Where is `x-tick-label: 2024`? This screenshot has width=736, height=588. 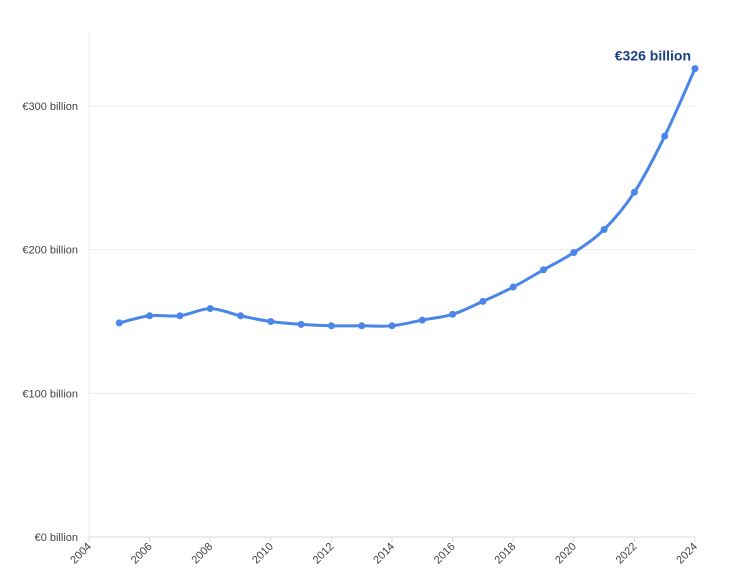 x-tick-label: 2024 is located at coordinates (687, 554).